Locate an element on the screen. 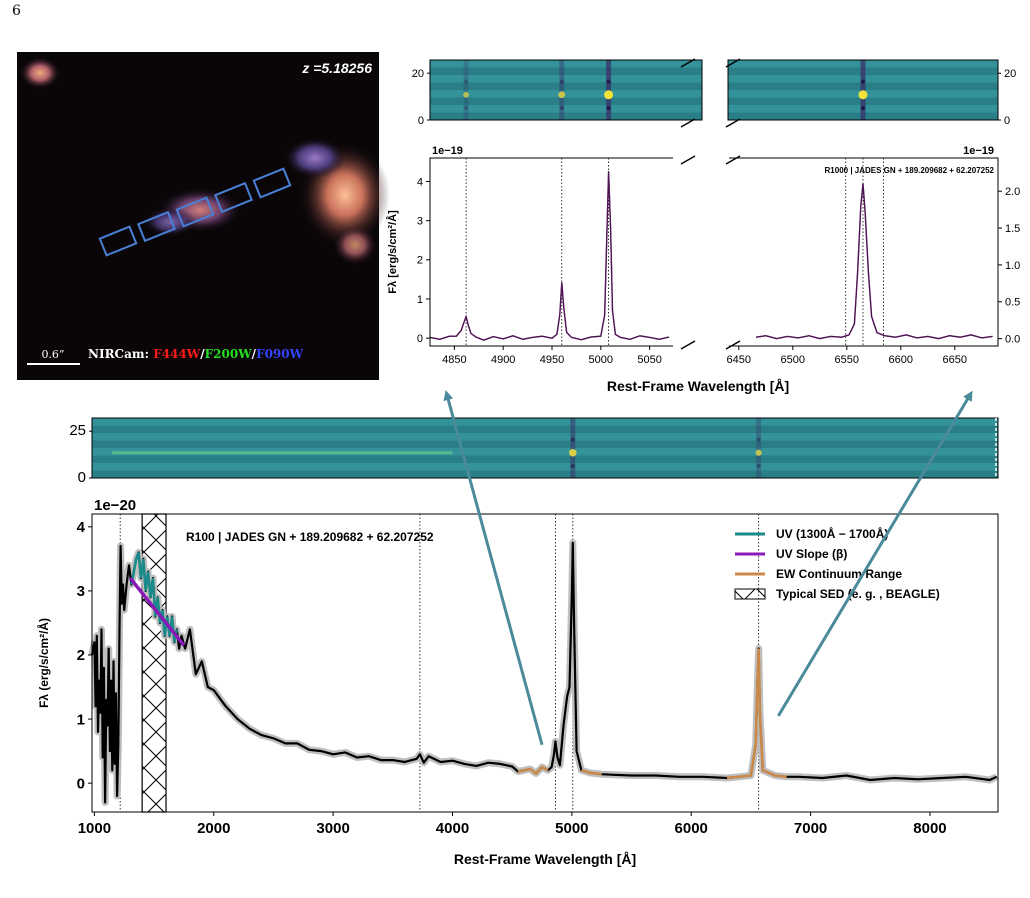 The width and height of the screenshot is (1030, 898). uv-range-line is located at coordinates (154, 597).